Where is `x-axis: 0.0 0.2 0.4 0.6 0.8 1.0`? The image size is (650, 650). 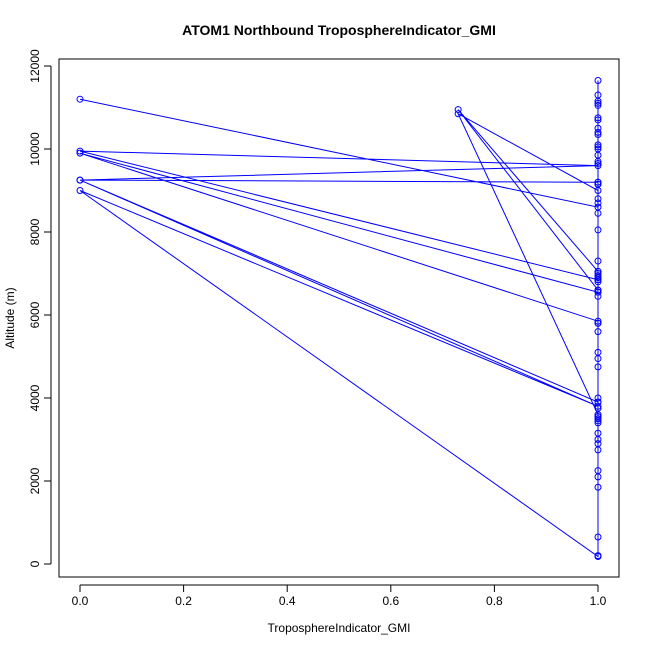
x-axis: 0.0 0.2 0.4 0.6 0.8 1.0 is located at coordinates (339, 596).